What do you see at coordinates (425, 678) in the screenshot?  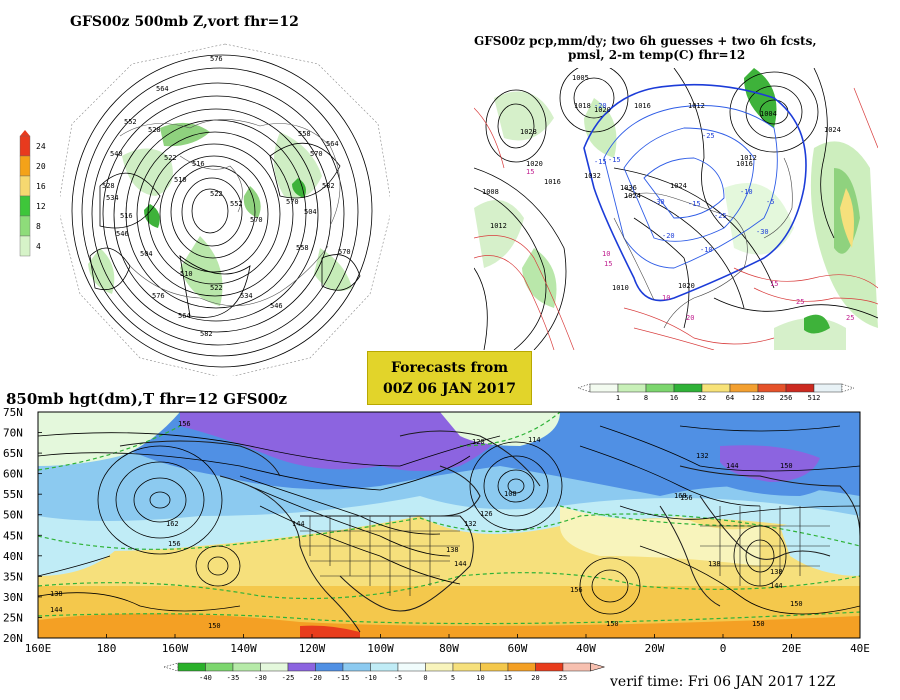 I see `temp-scale-tick: 0` at bounding box center [425, 678].